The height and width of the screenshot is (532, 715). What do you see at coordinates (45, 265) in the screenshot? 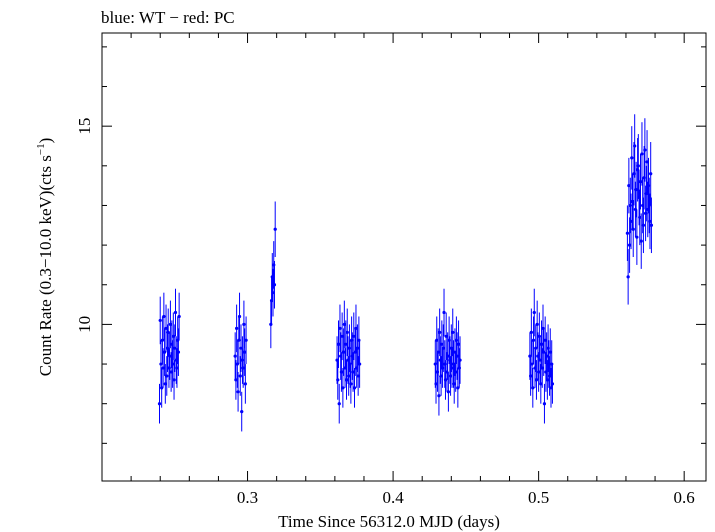
I see `y-axis-label-main: Count Rate (0.3−10.0 keV)(cts s` at bounding box center [45, 265].